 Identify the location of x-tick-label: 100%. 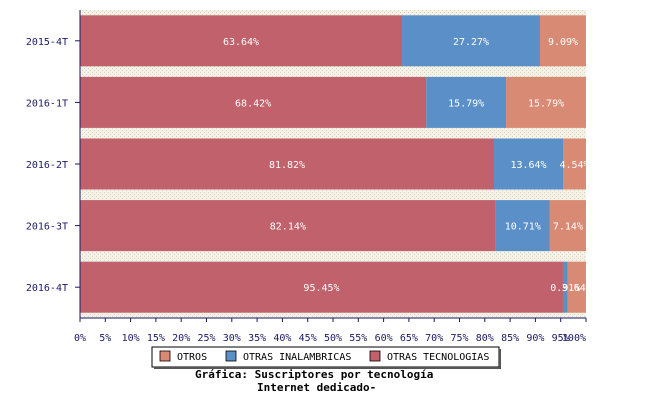
(574, 338).